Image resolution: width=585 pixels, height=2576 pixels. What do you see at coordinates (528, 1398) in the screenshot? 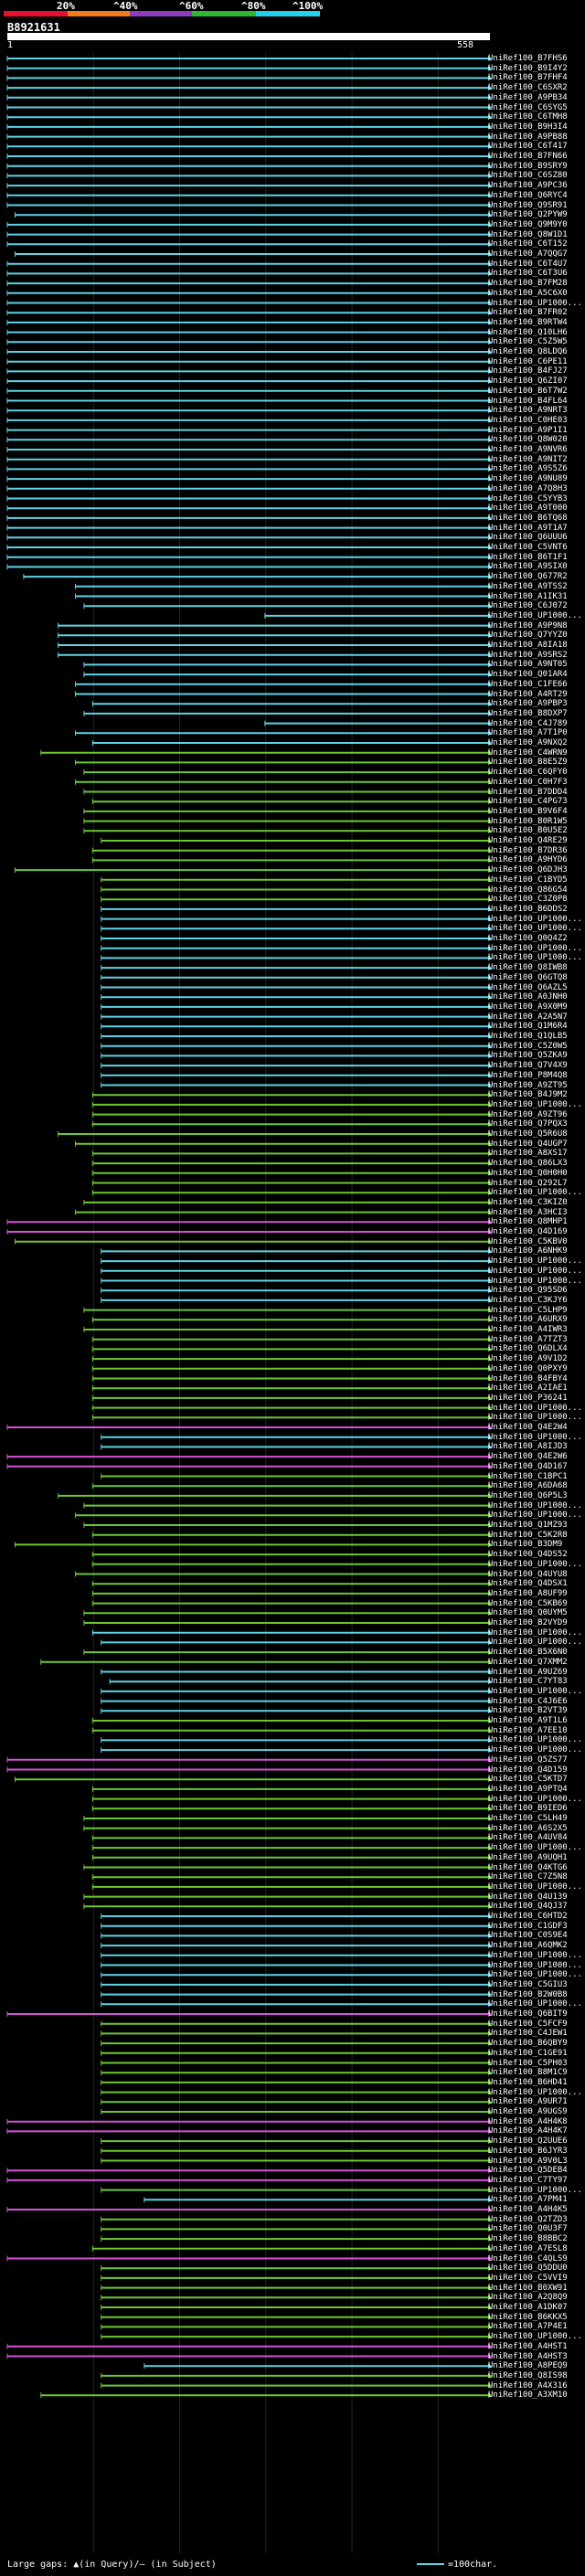
I see `hit-label: UniRef100_P36241` at bounding box center [528, 1398].